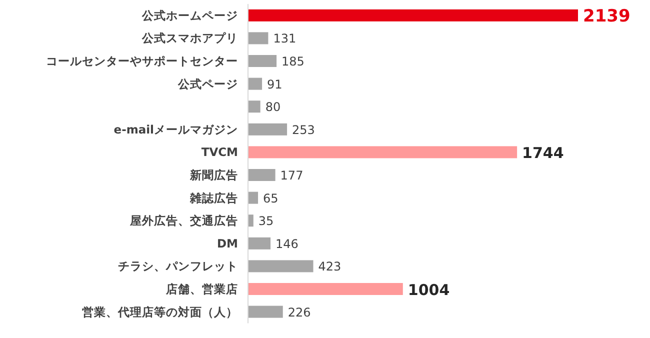  Describe the element at coordinates (299, 312) in the screenshot. I see `data-label: 226` at that location.